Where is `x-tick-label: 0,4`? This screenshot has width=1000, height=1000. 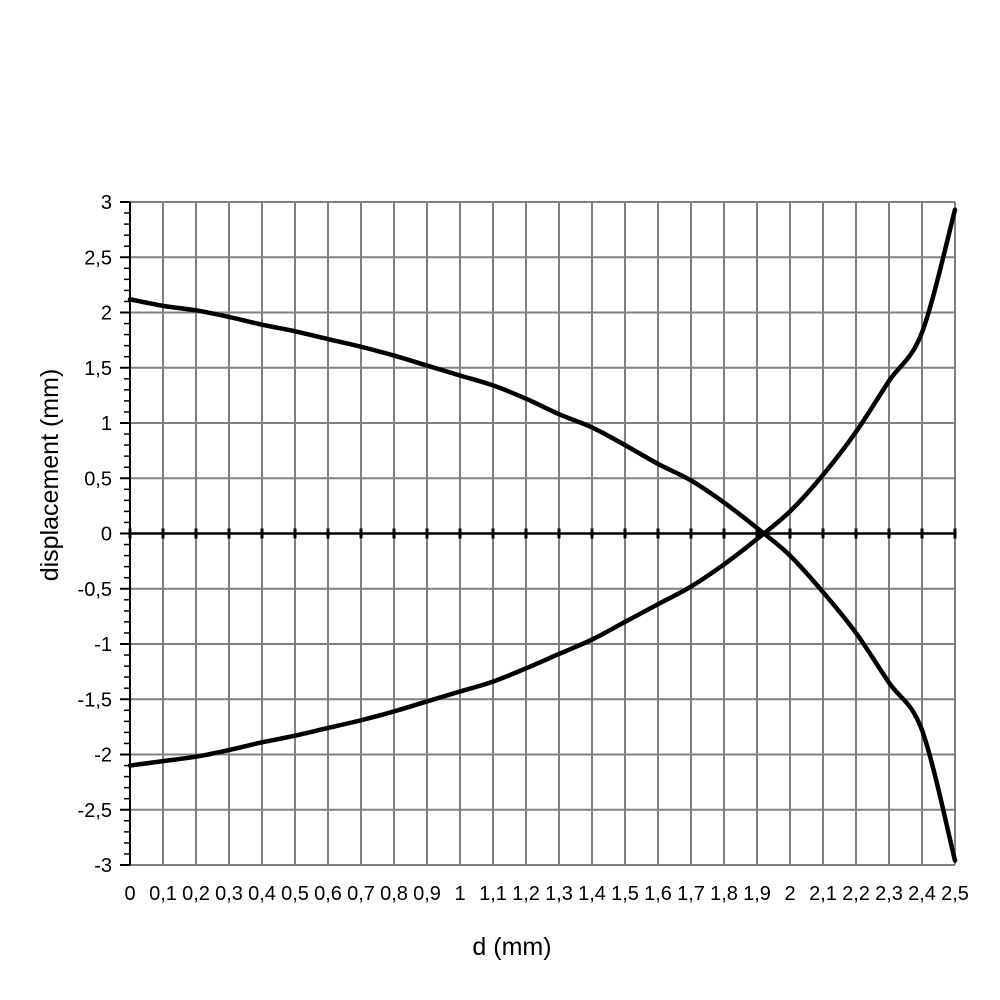 x-tick-label: 0,4 is located at coordinates (262, 894).